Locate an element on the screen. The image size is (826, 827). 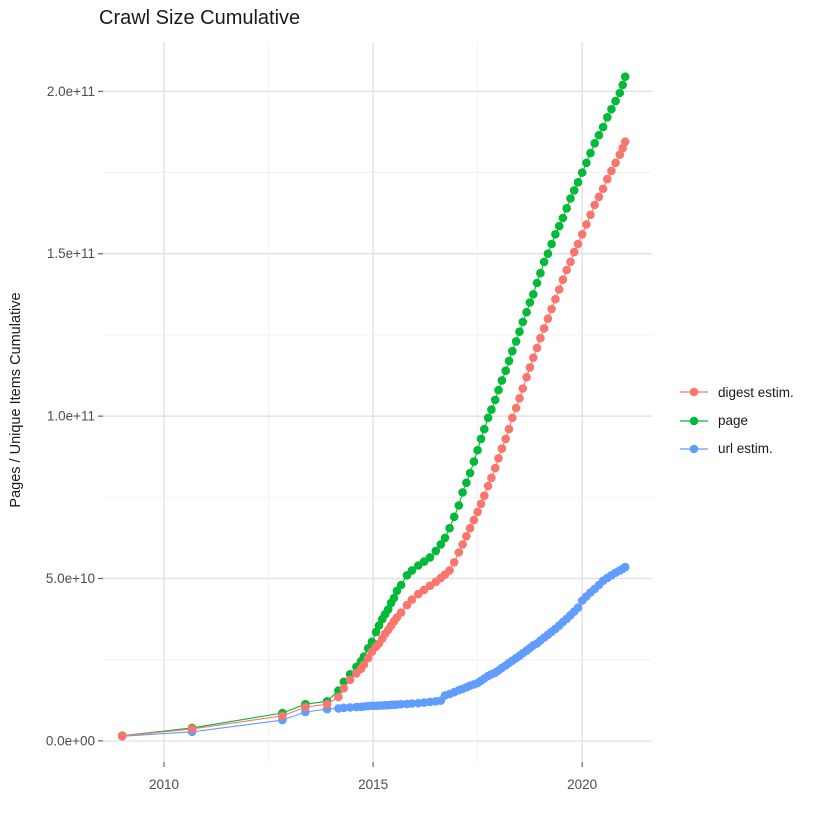
legend-label: digest estim. is located at coordinates (756, 392).